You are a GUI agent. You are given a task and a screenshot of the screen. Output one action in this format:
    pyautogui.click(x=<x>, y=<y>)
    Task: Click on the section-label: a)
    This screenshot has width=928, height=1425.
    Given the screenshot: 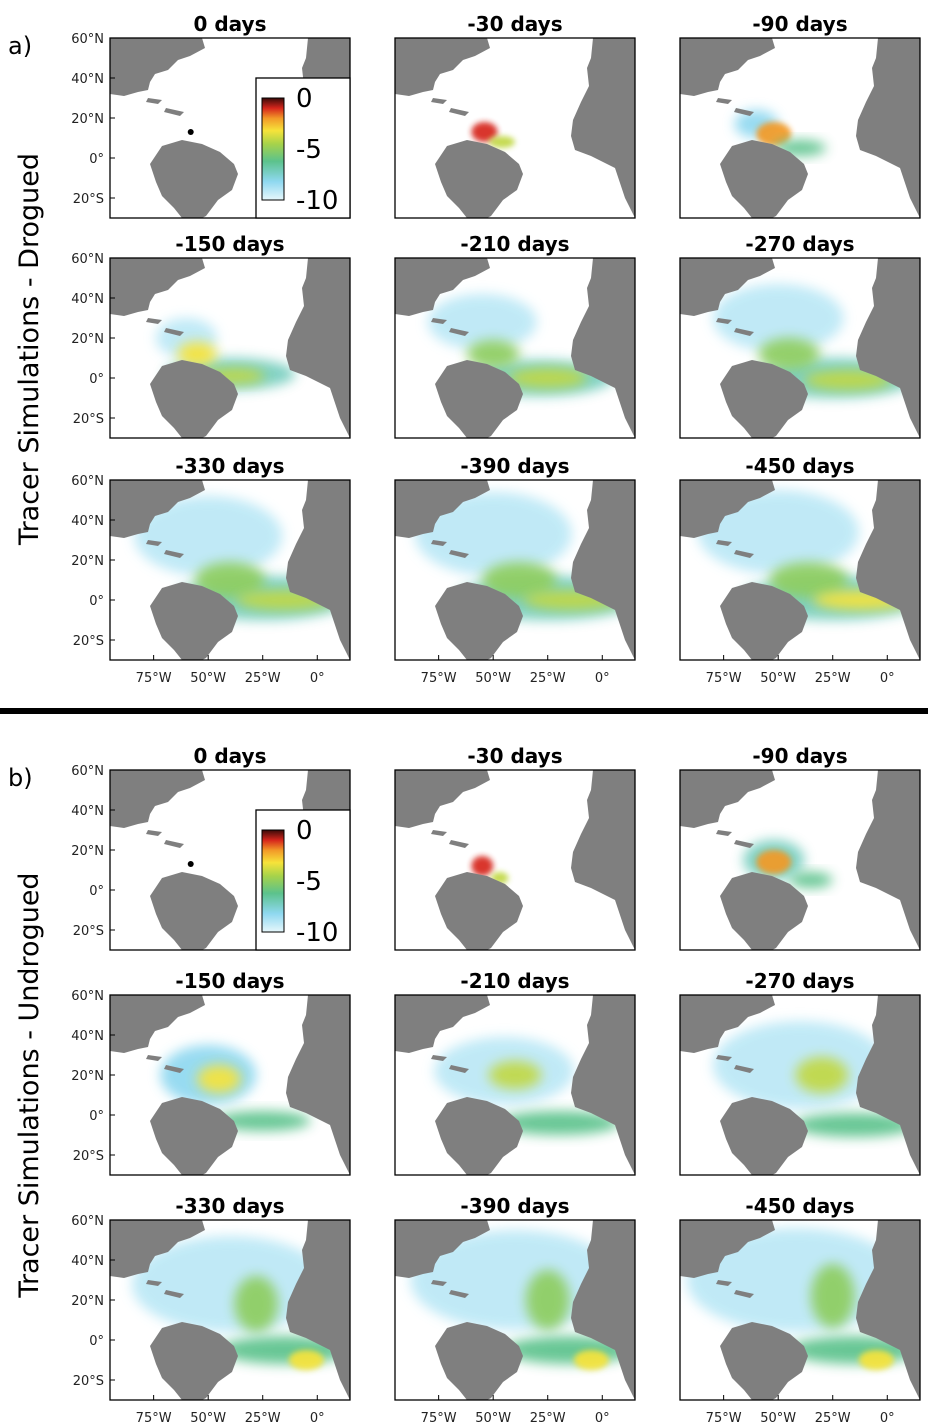 What is the action you would take?
    pyautogui.click(x=20, y=46)
    